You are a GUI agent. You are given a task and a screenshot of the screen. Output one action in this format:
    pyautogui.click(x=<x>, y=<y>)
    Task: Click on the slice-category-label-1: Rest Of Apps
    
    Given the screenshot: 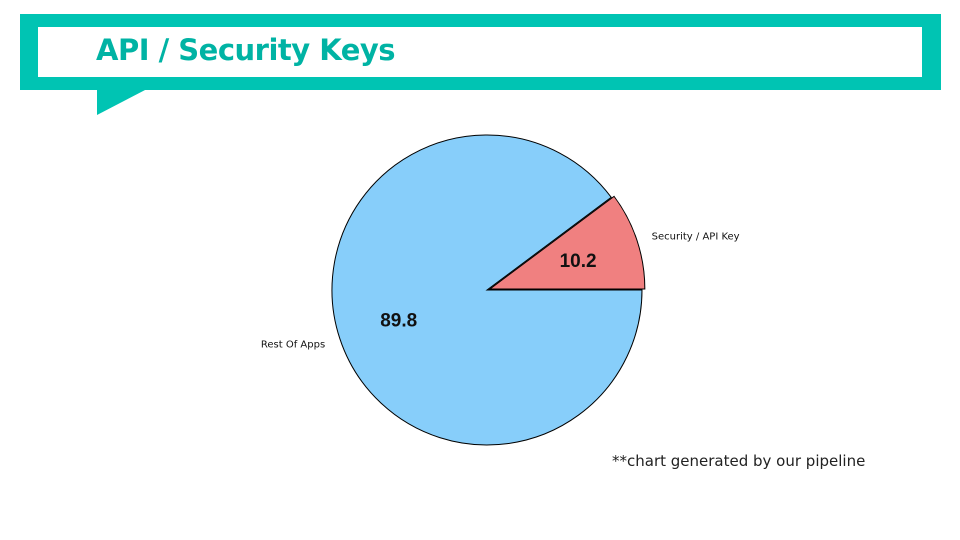 What is the action you would take?
    pyautogui.click(x=293, y=345)
    